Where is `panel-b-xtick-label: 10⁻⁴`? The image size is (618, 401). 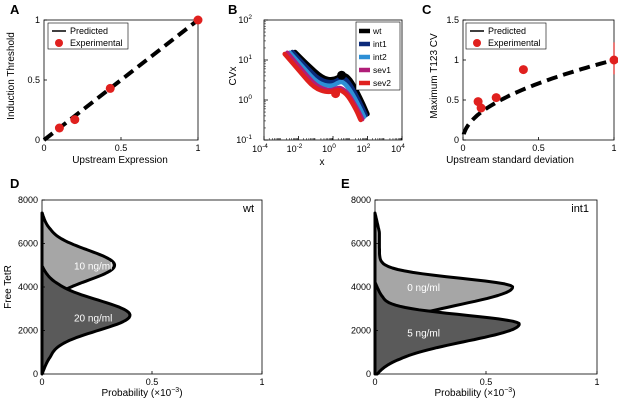
panel-b-xtick-label: 10⁻⁴ is located at coordinates (260, 148).